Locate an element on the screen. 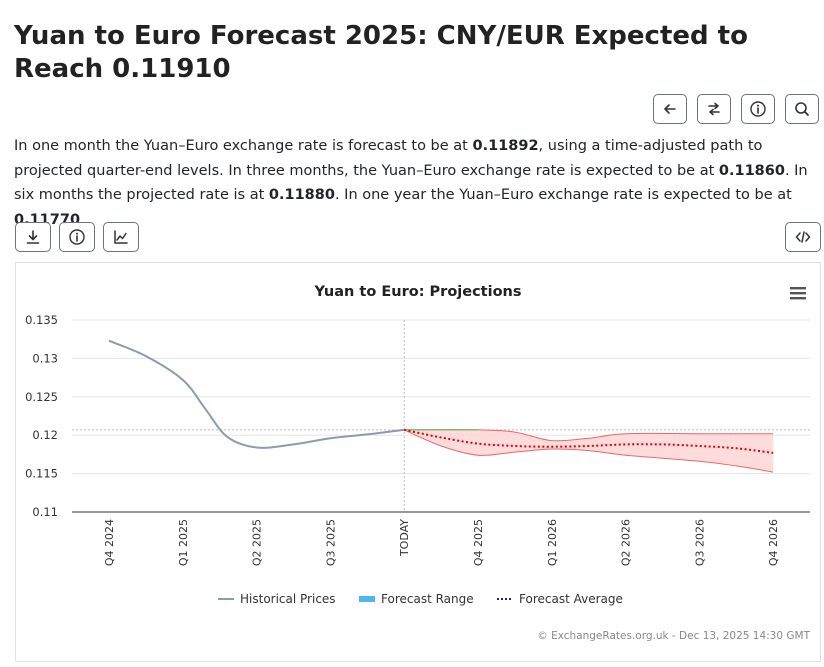 This screenshot has width=824, height=667. code-icon is located at coordinates (803, 237).